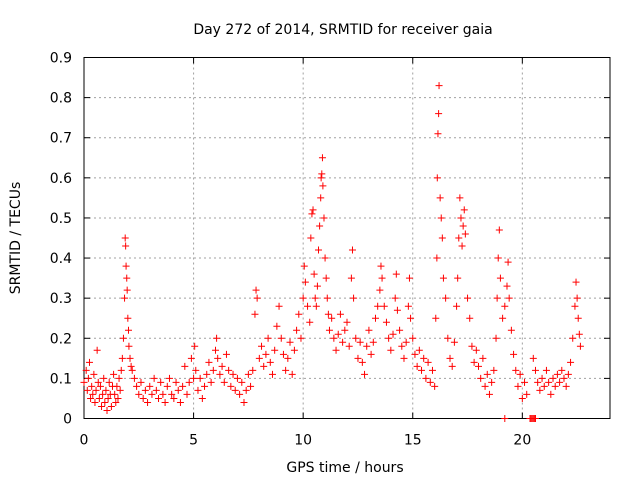 This screenshot has width=640, height=480. I want to click on y-tick-label: 0.2, so click(61, 339).